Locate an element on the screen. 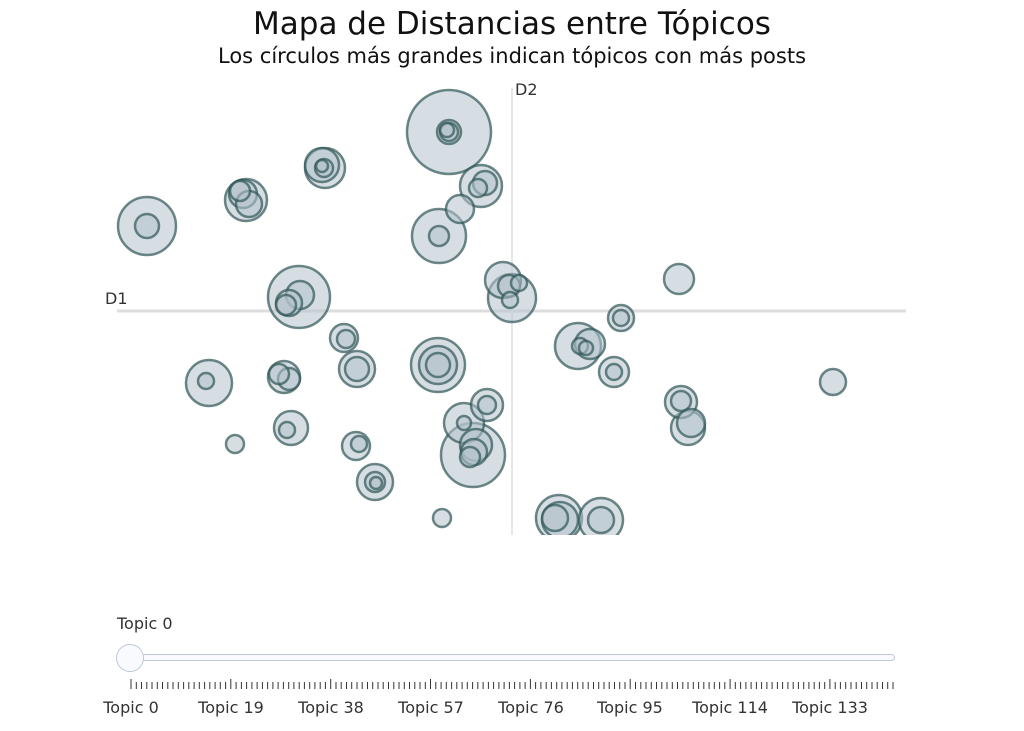 Image resolution: width=1024 pixels, height=731 pixels. slider-tick-label: Topic 133 is located at coordinates (830, 707).